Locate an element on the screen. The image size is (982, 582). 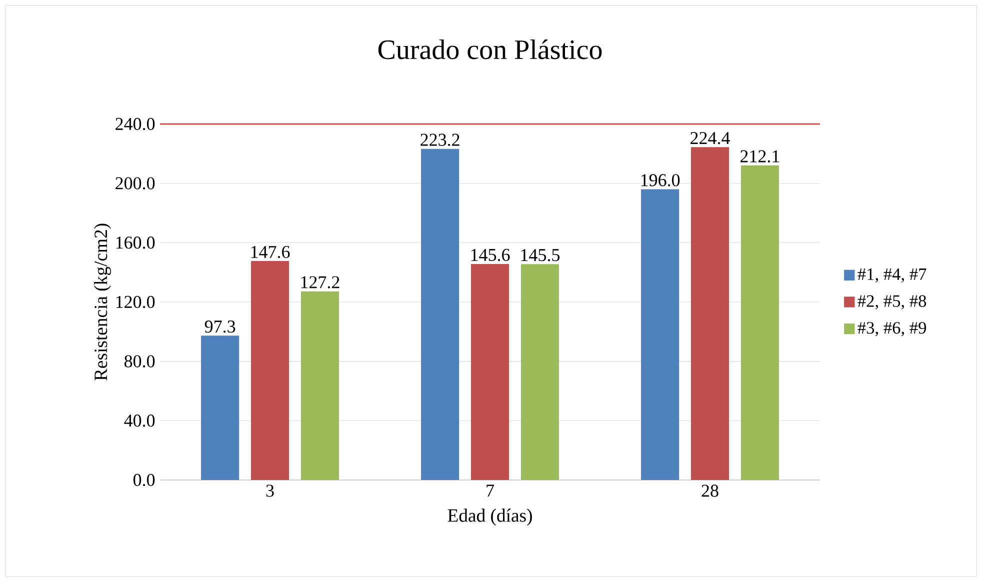
y-tick-label: 40.0 is located at coordinates (139, 420).